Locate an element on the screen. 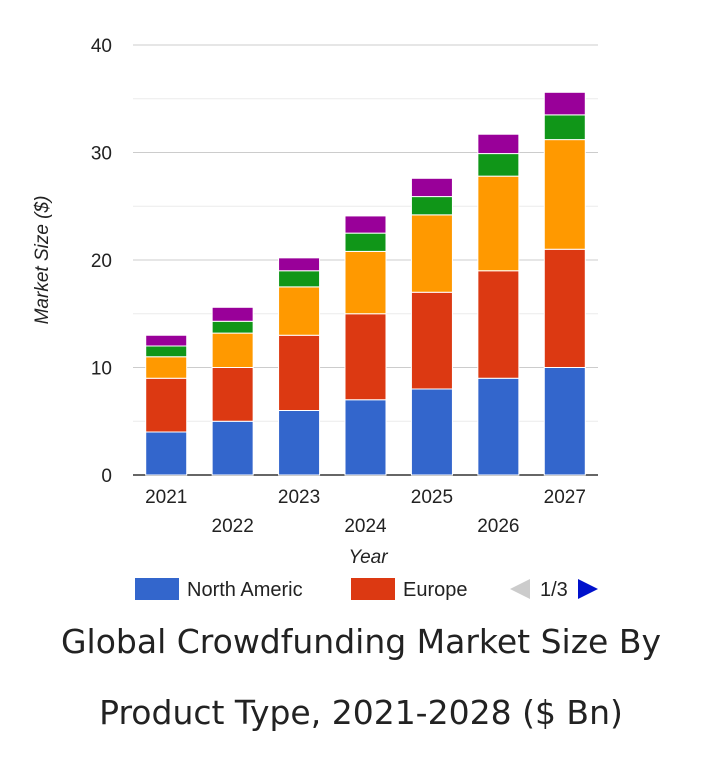 This screenshot has height=770, width=722. legend-label-north-america: North Americ is located at coordinates (245, 590).